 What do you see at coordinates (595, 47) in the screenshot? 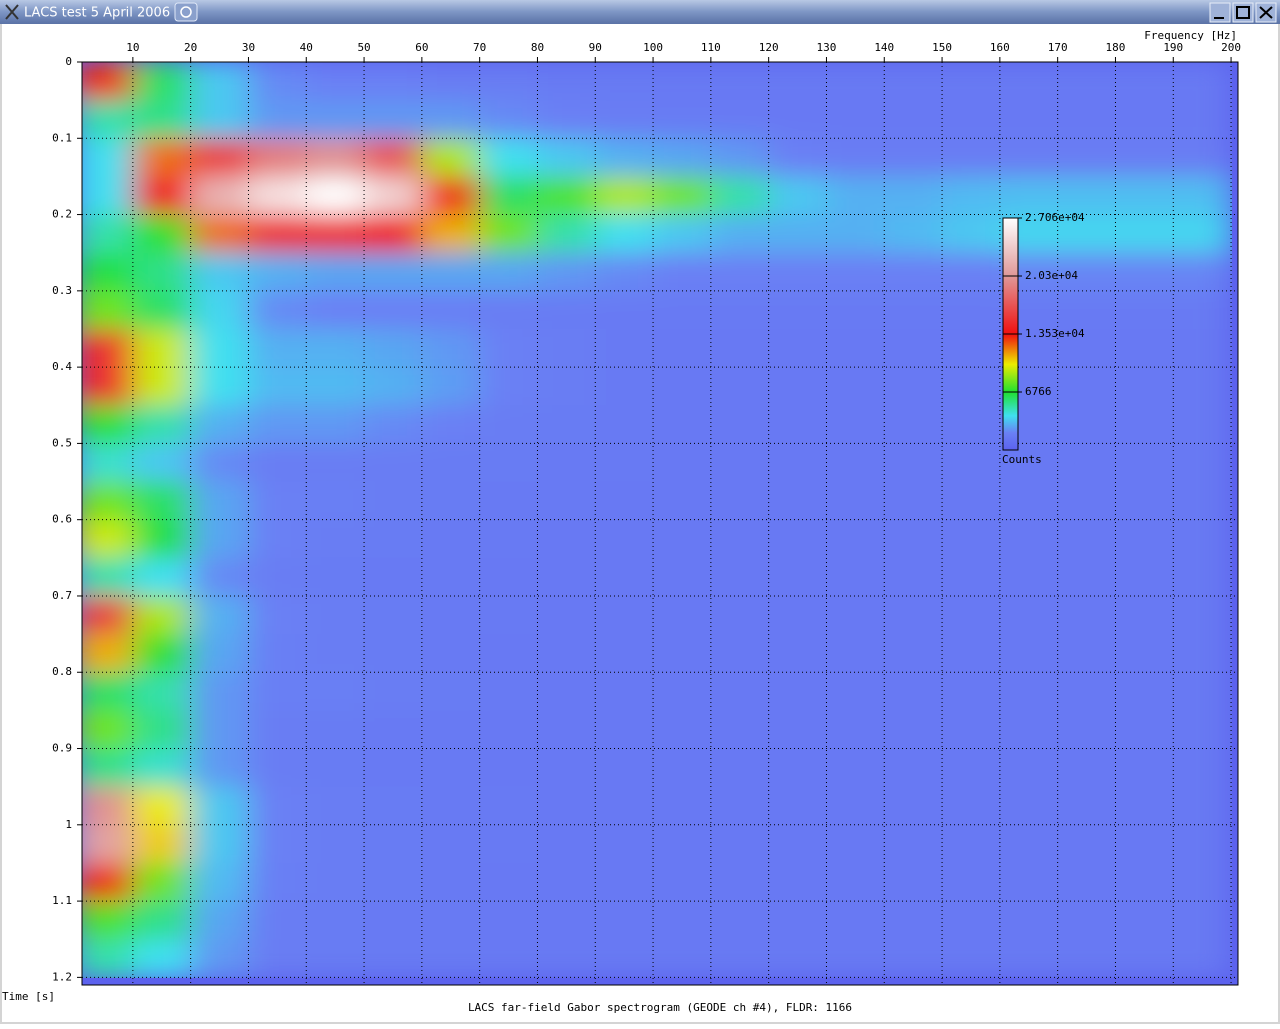
I see `x-tick-label: 90` at bounding box center [595, 47].